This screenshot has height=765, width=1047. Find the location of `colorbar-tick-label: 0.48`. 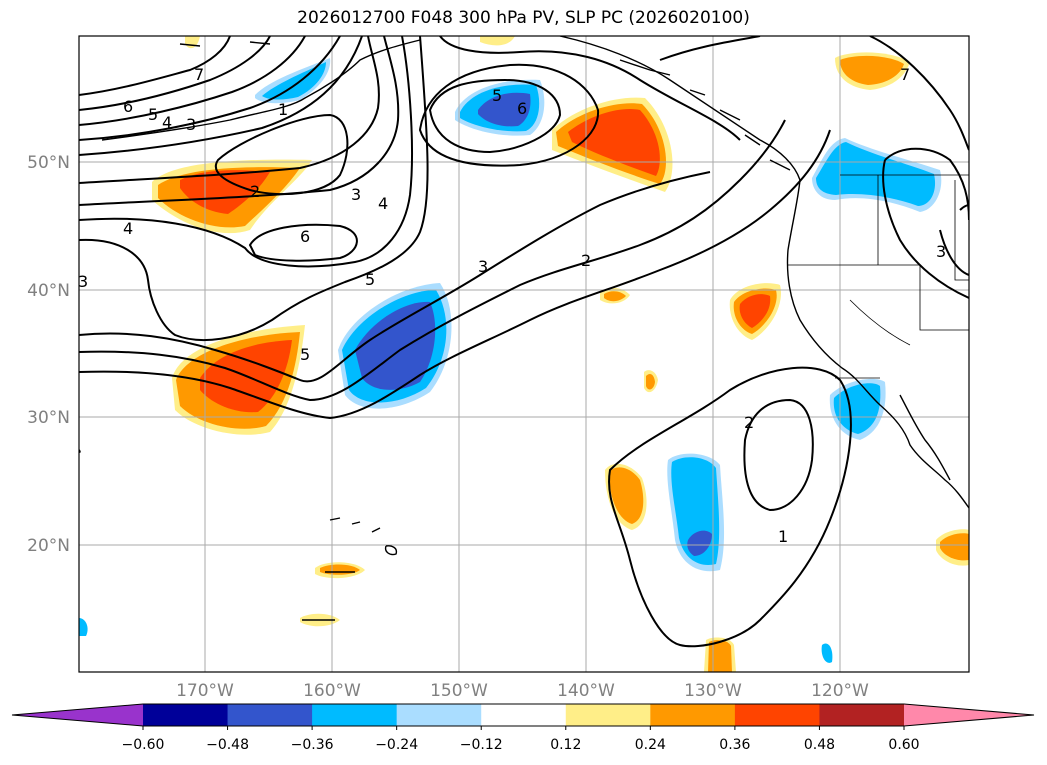

colorbar-tick-label: 0.48 is located at coordinates (819, 745).